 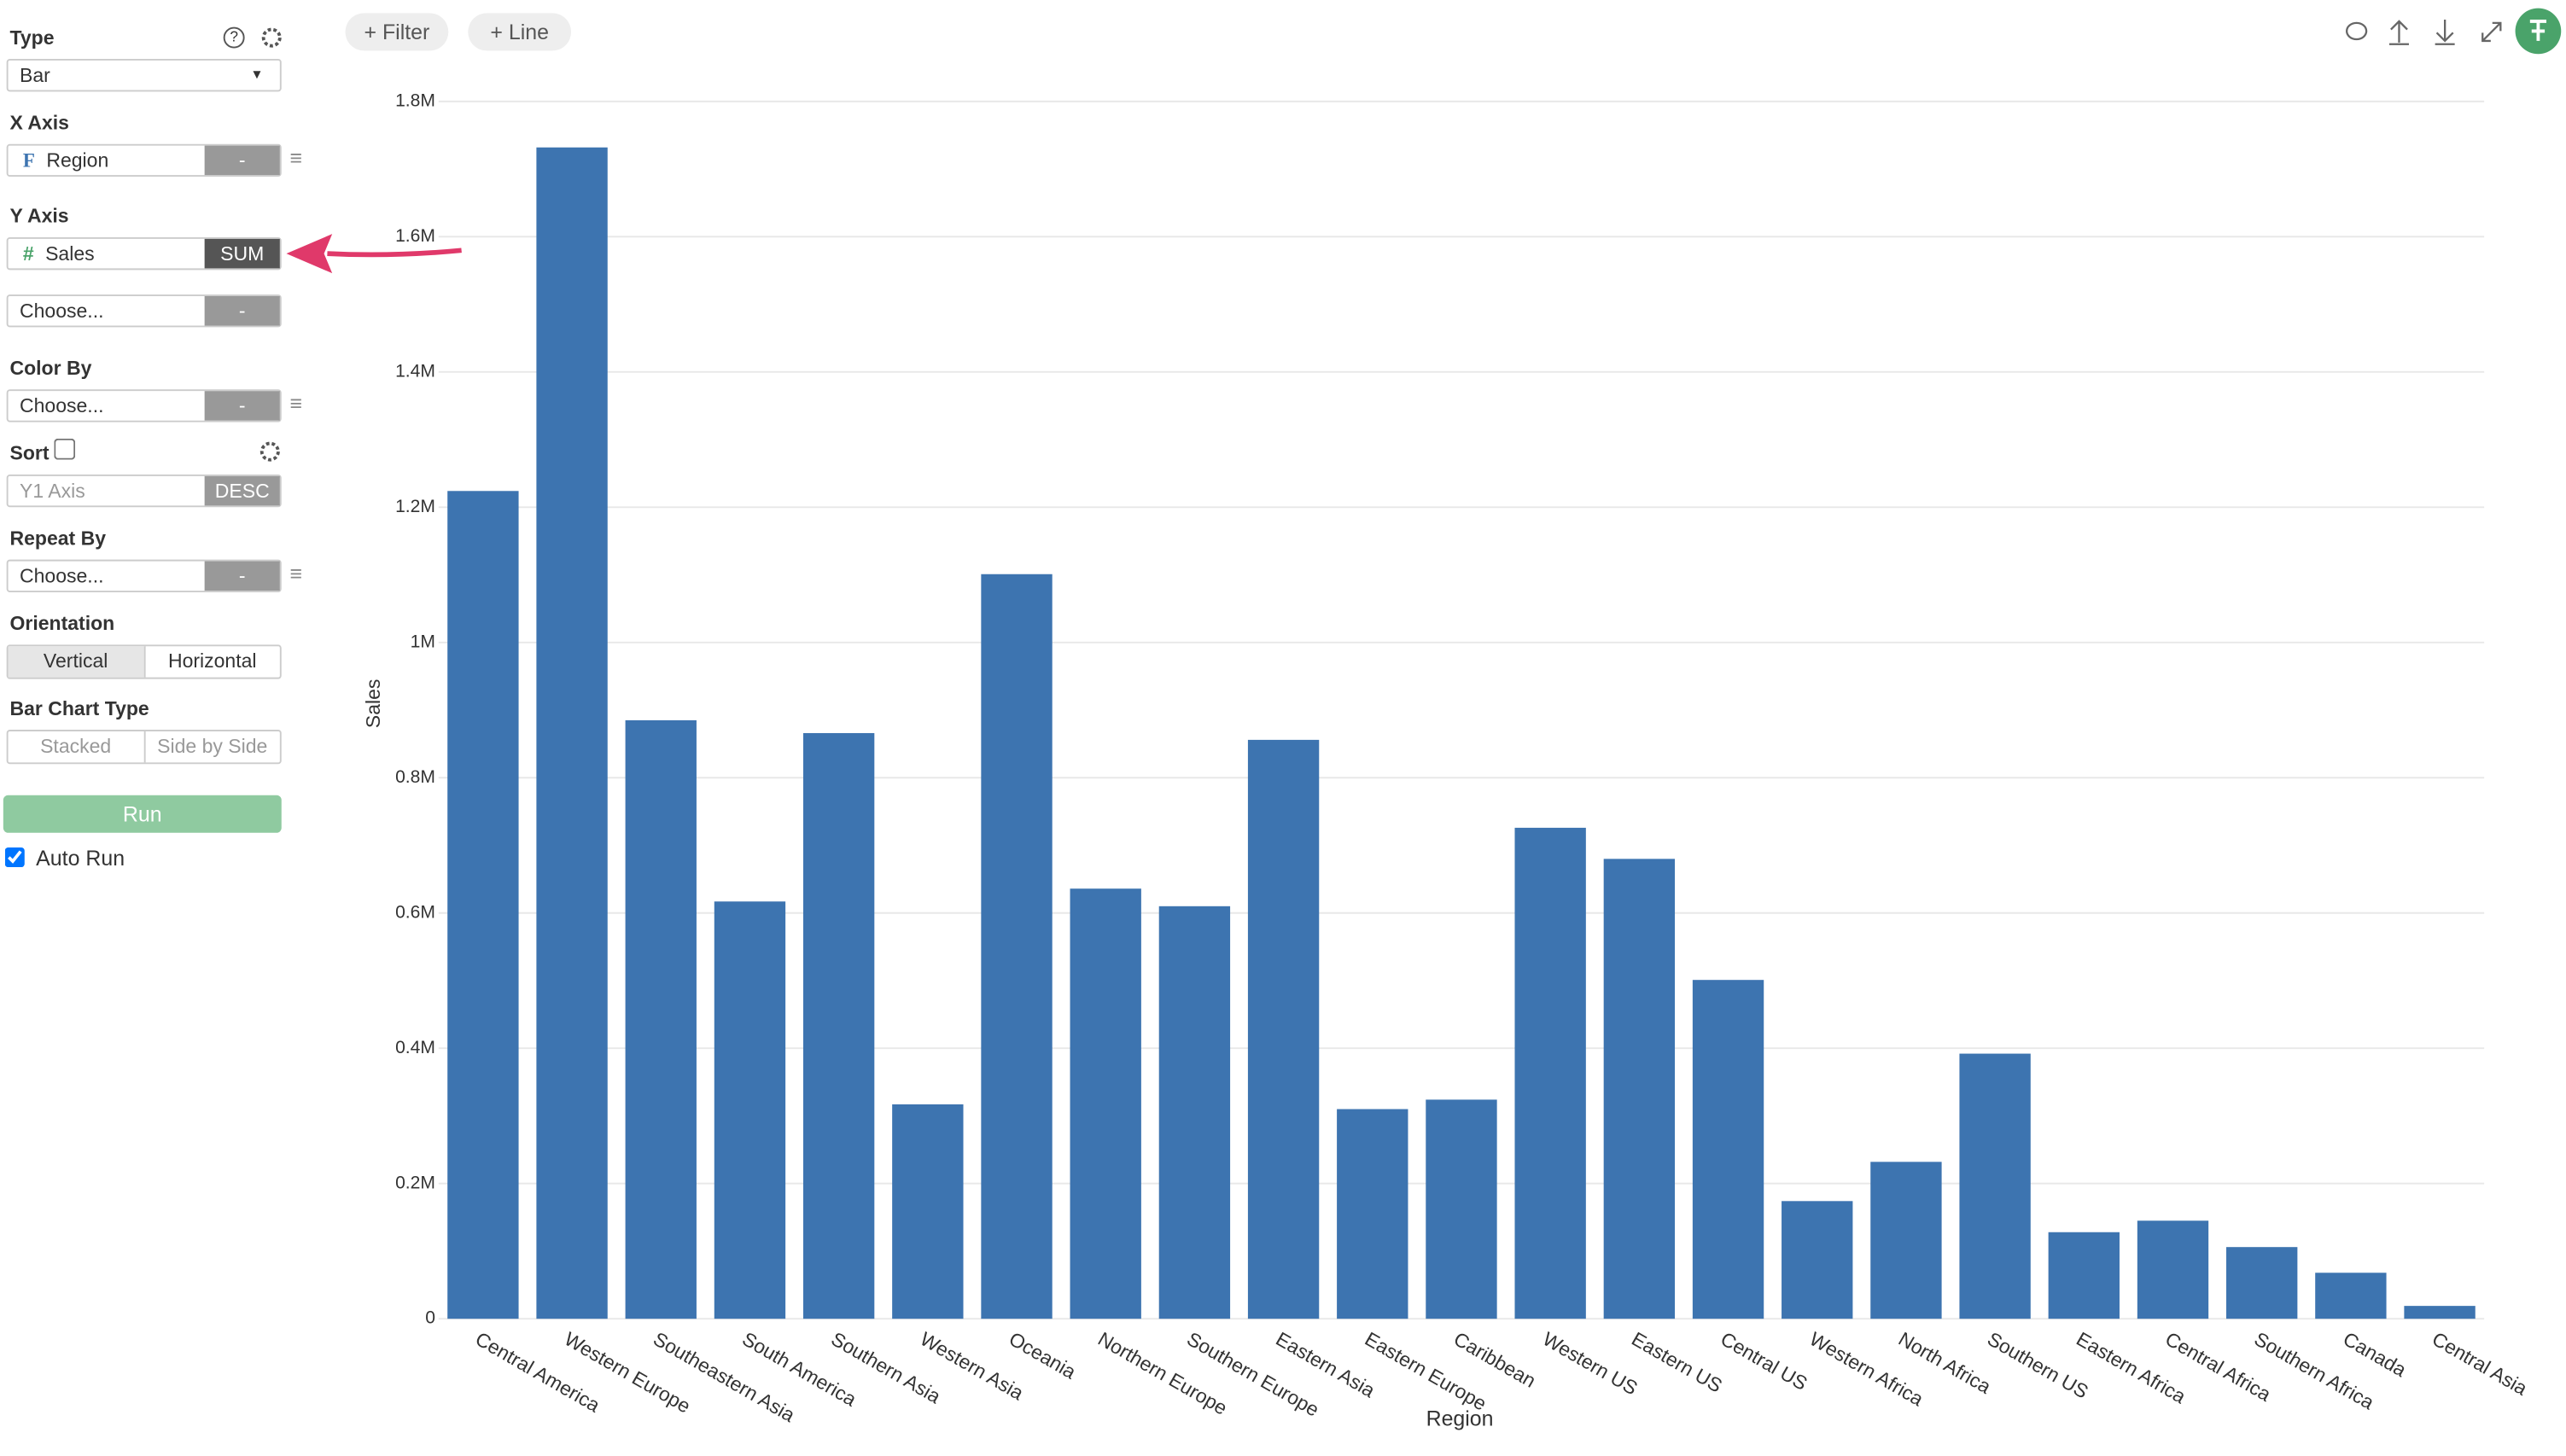 What do you see at coordinates (309, 254) in the screenshot?
I see `annotation-arrowhead` at bounding box center [309, 254].